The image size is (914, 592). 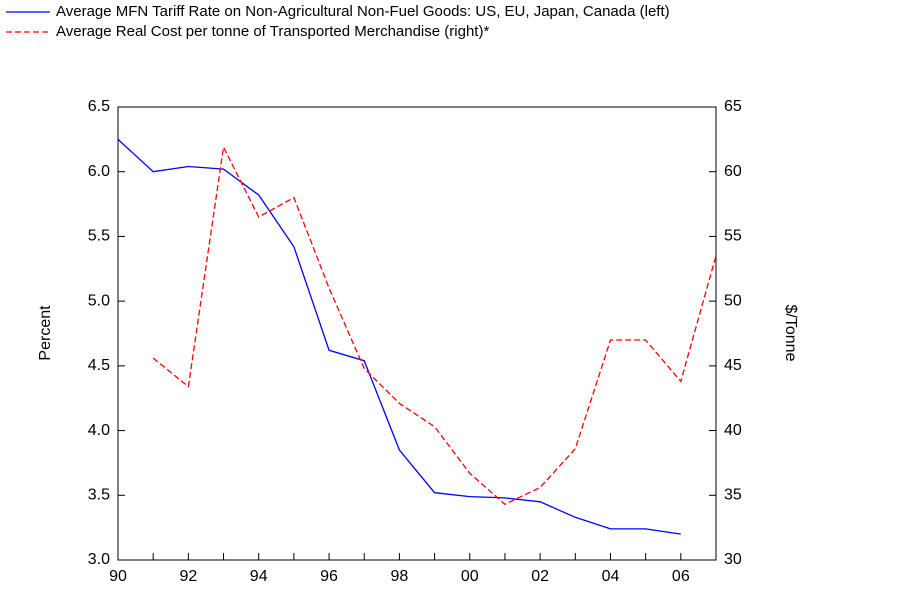 What do you see at coordinates (329, 576) in the screenshot?
I see `x-tick-label: 96` at bounding box center [329, 576].